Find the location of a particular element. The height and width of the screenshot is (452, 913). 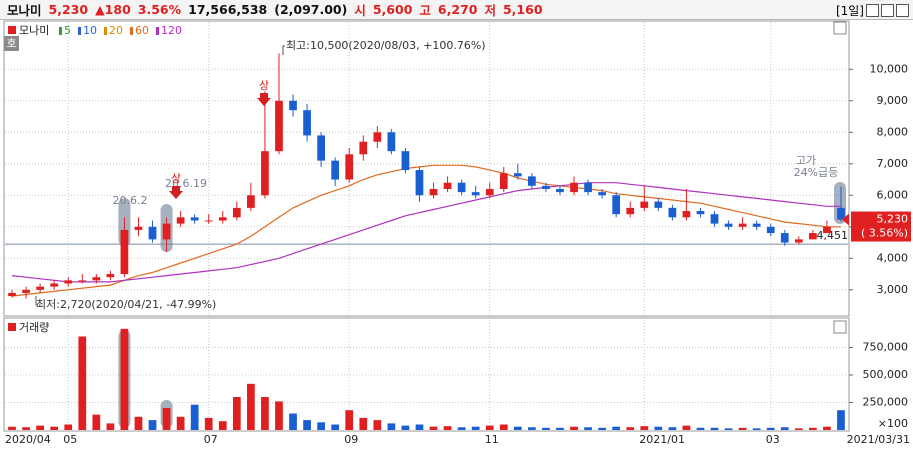

legend-label: 거래량 is located at coordinates (34, 327).